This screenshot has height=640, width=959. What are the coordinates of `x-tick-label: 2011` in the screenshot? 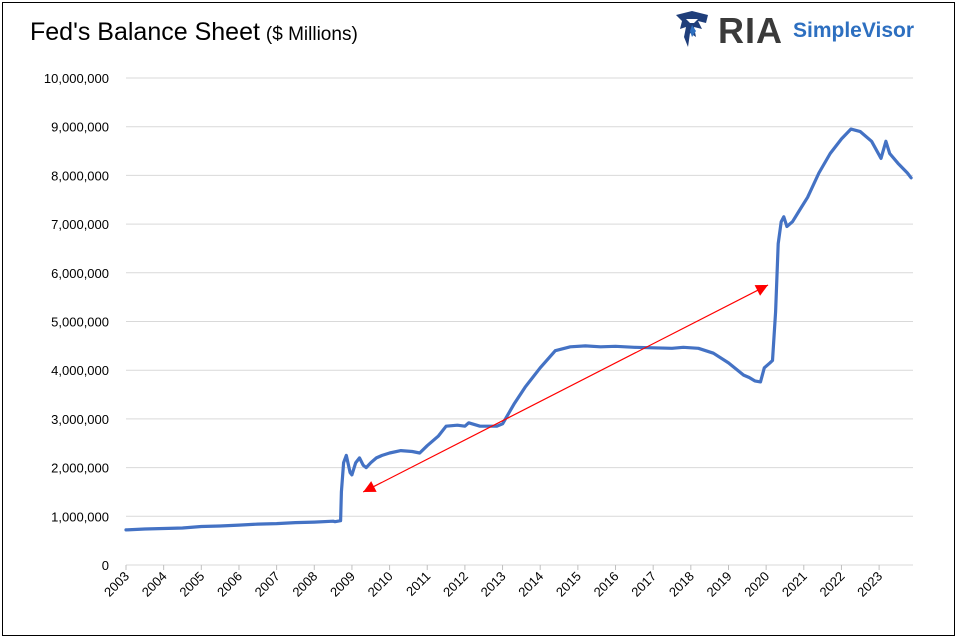 It's located at (418, 584).